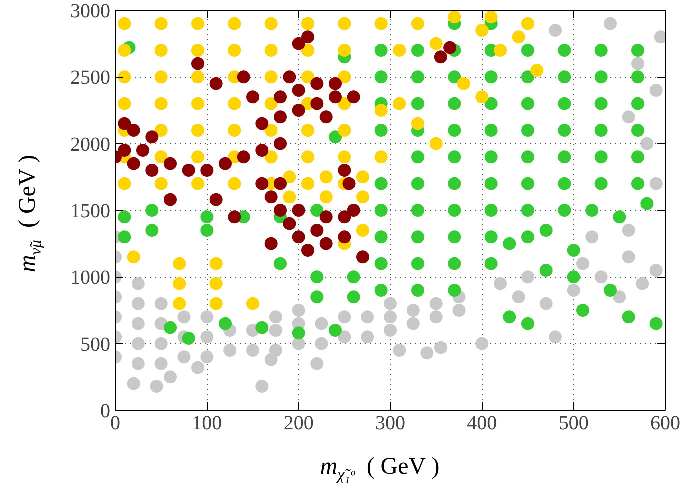 Image resolution: width=700 pixels, height=500 pixels. What do you see at coordinates (380, 469) in the screenshot?
I see `x-axis-title: m$_{χ̃₁ᵒ}$ ( GeV )` at bounding box center [380, 469].